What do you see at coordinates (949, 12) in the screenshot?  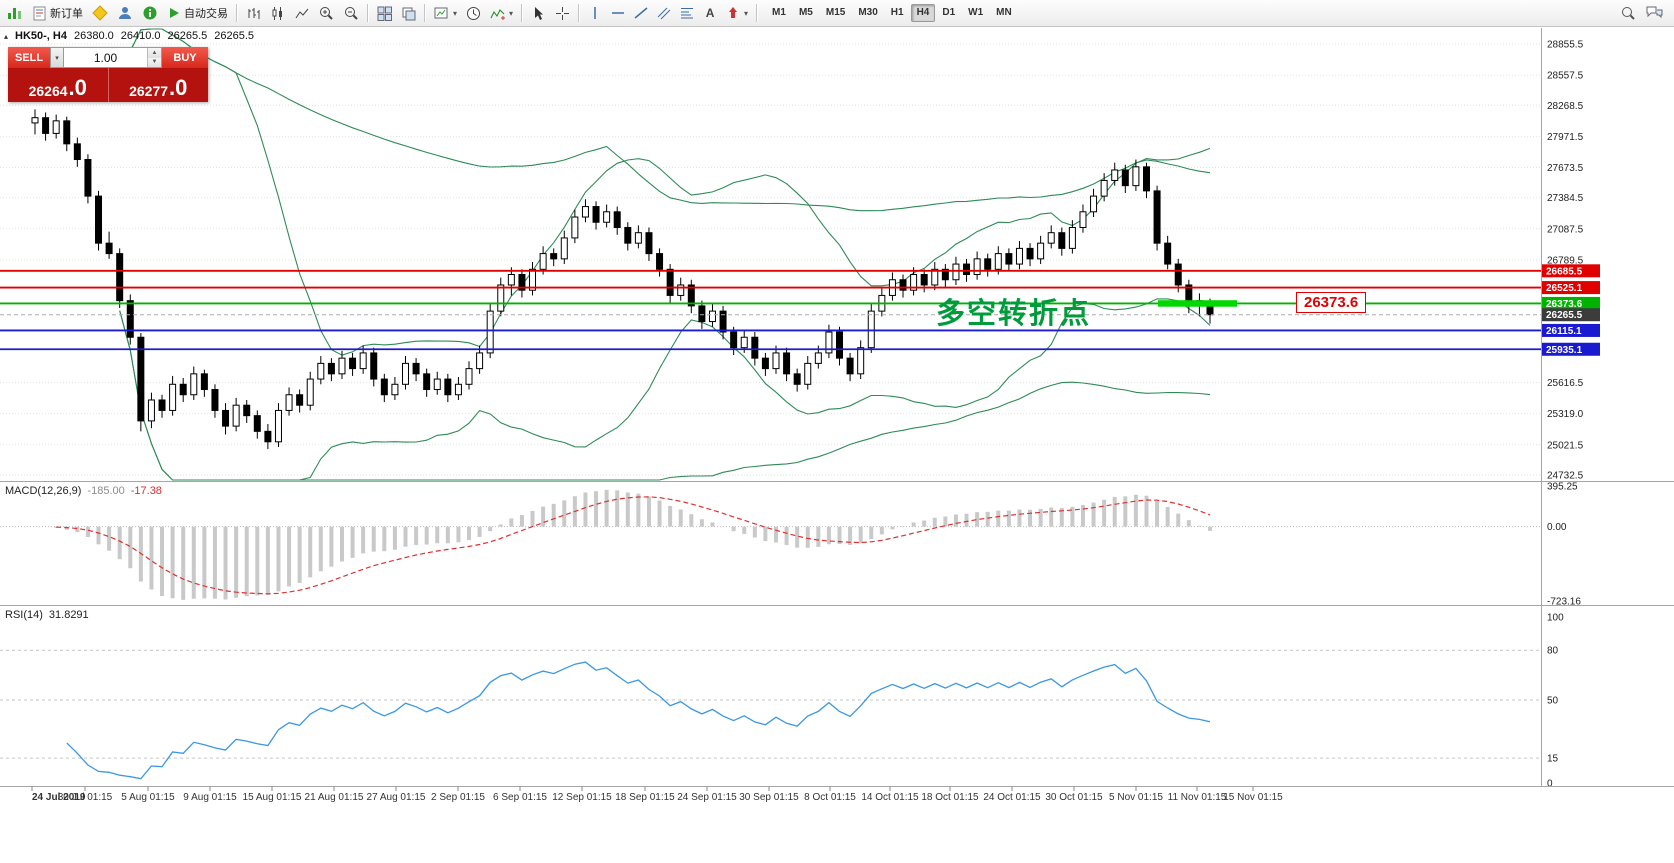 I see `timeframe-button-D1: D1` at bounding box center [949, 12].